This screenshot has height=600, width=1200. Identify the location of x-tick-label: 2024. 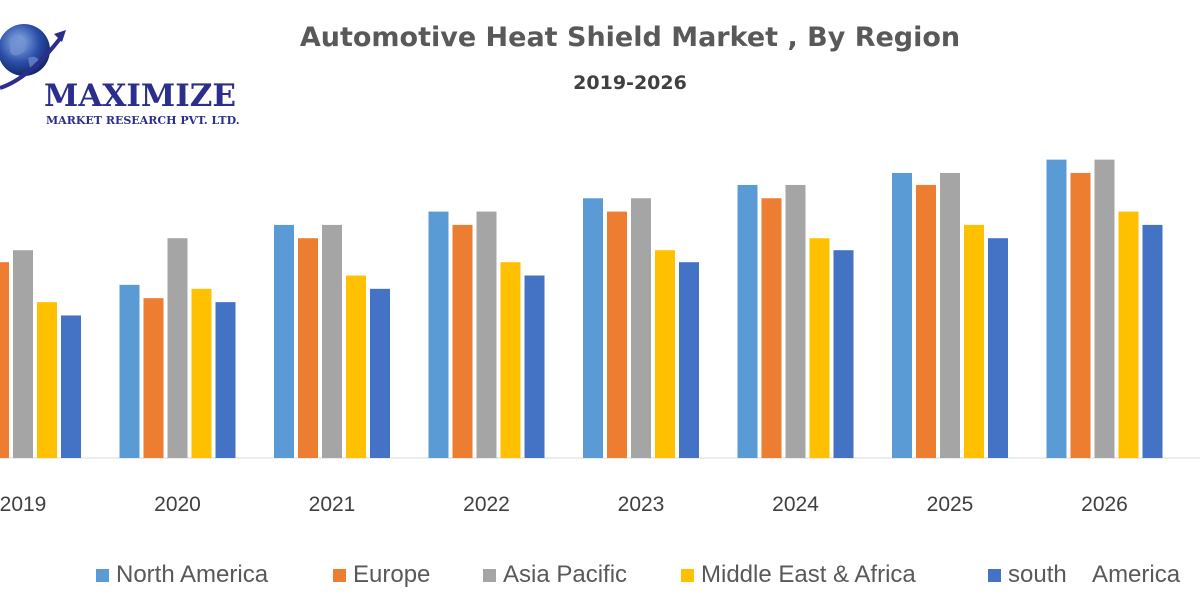
(795, 504).